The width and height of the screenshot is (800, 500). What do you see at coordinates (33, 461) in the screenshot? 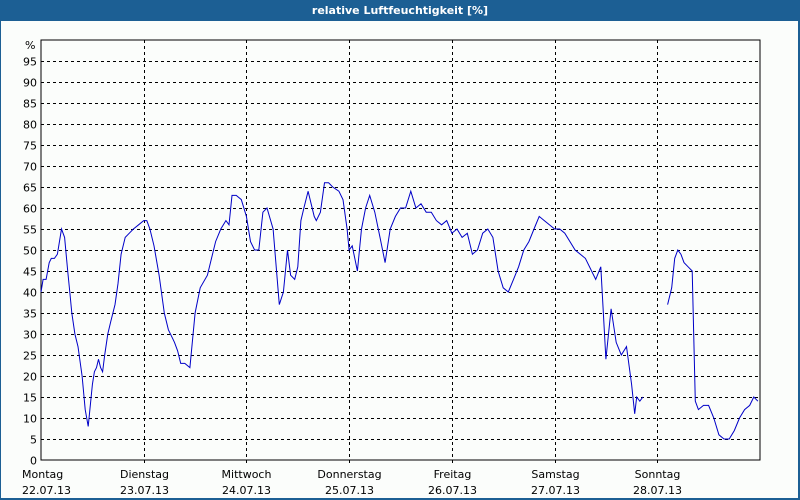
I see `y-tick-label: 0` at bounding box center [33, 461].